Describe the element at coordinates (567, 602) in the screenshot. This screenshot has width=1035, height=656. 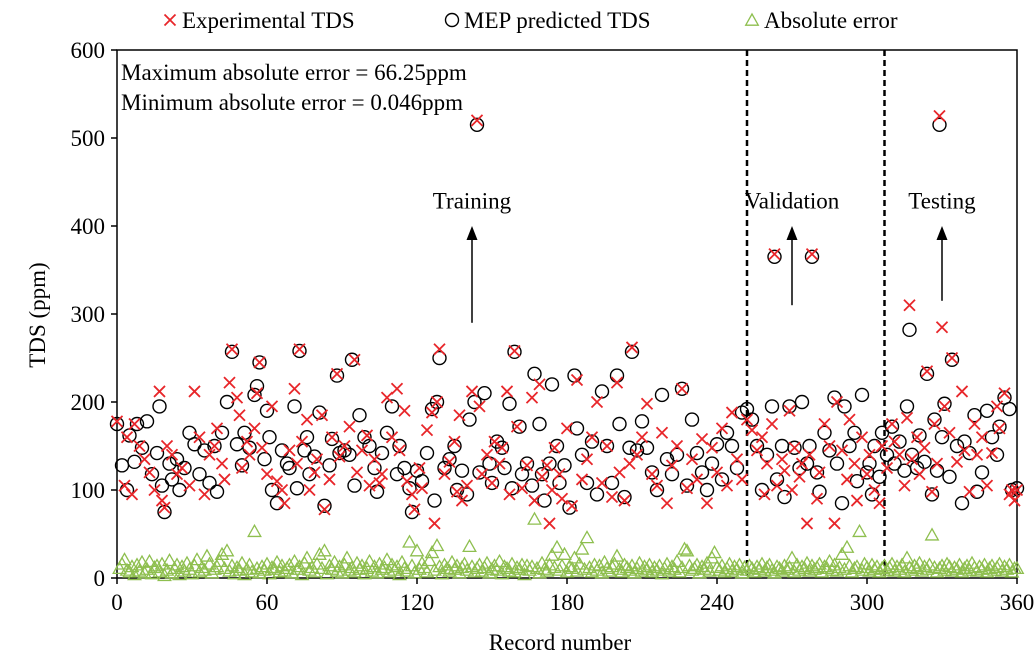
I see `x-tick-label-180: 180` at that location.